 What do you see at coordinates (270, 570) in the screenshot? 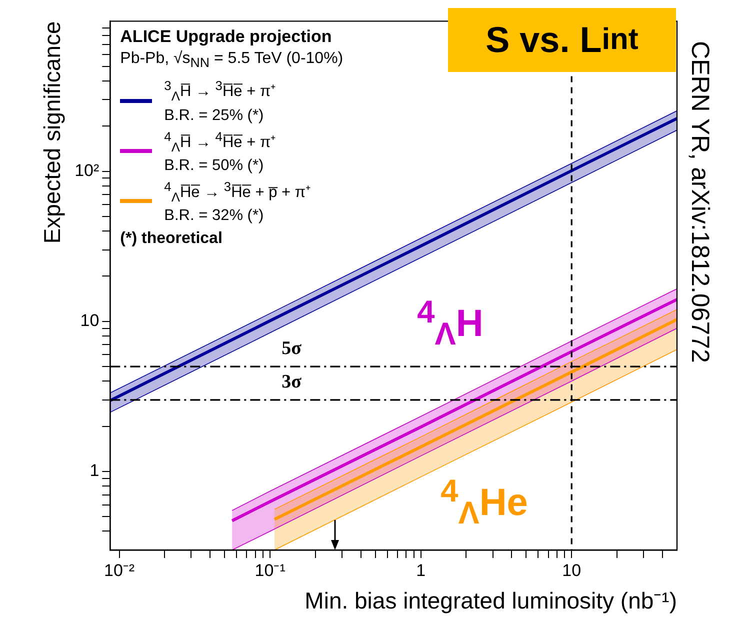
I see `x-tick-label: 10⁻¹` at bounding box center [270, 570].